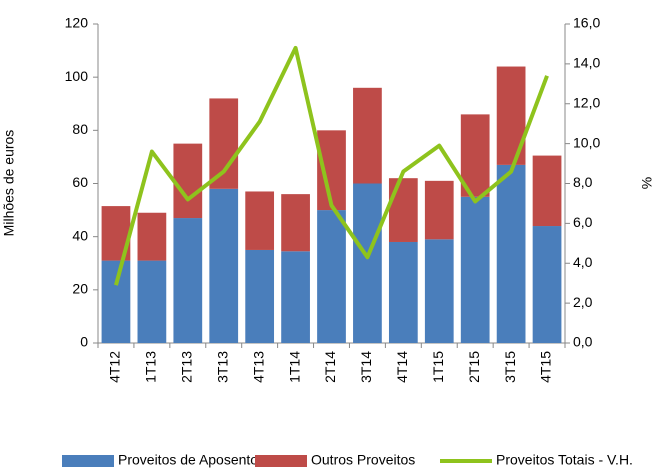  I want to click on y2-tick-label: 6,0, so click(583, 222).